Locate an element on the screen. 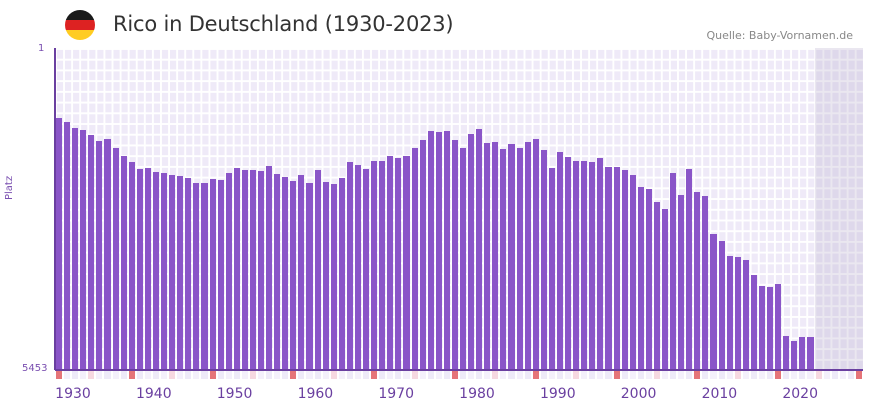  bar-1982 is located at coordinates (479, 249).